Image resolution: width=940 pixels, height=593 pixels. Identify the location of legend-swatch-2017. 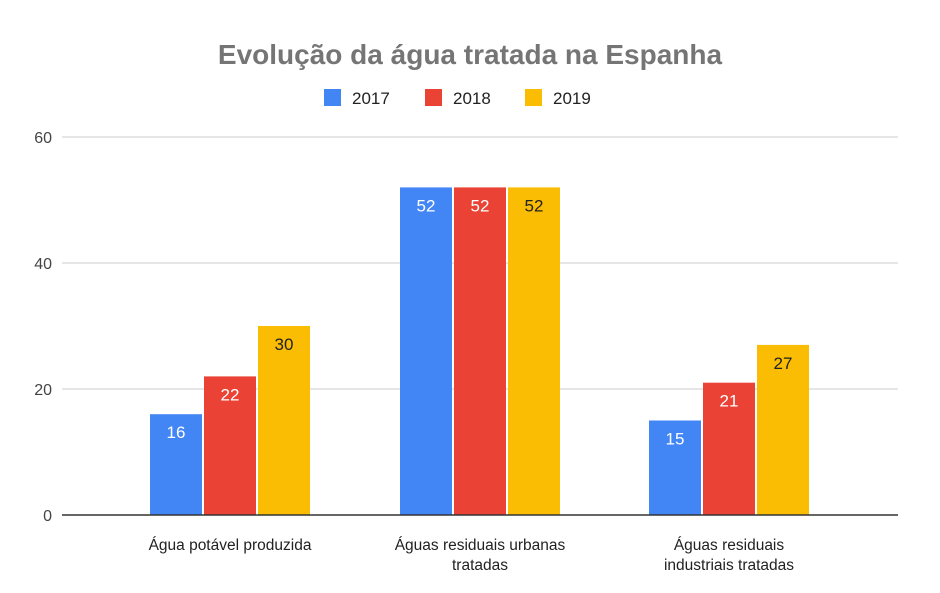
(332, 97).